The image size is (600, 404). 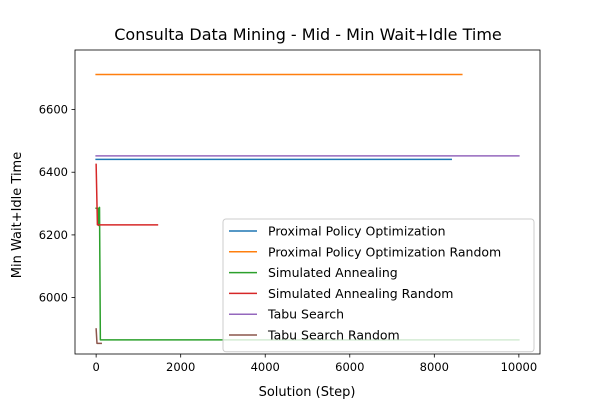 What do you see at coordinates (53, 172) in the screenshot?
I see `y-tick-label: 6400` at bounding box center [53, 172].